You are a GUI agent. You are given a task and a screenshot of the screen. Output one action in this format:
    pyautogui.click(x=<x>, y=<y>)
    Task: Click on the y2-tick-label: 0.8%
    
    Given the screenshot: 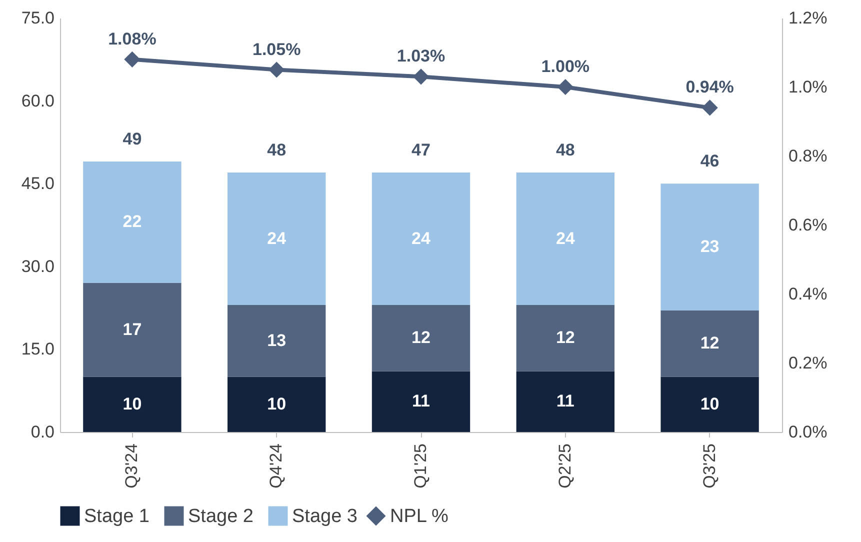 What is the action you would take?
    pyautogui.click(x=808, y=156)
    